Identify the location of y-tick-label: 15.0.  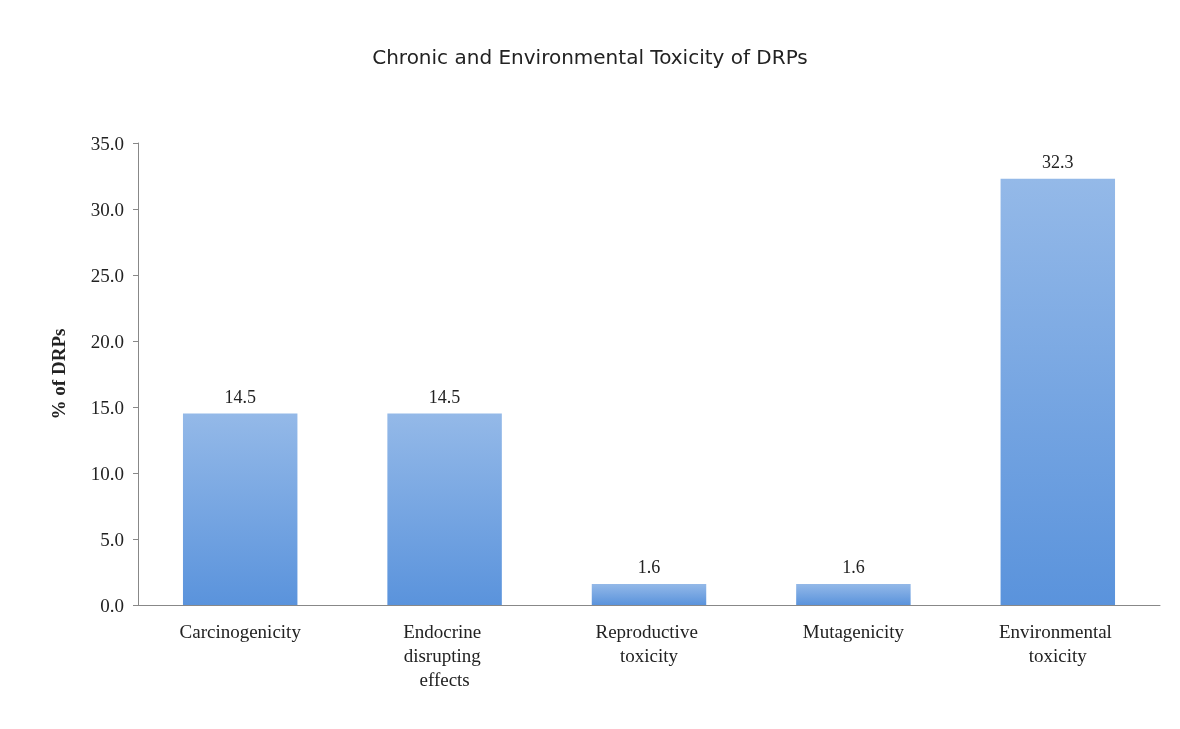
(107, 407).